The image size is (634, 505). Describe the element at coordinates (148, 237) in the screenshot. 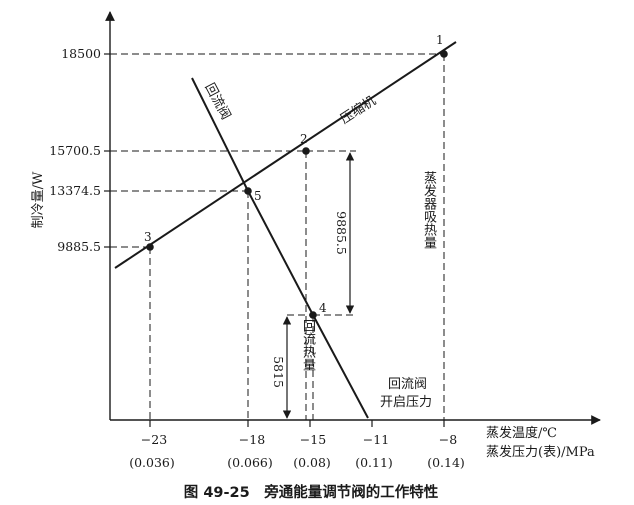

I see `point-3-label: 3` at that location.